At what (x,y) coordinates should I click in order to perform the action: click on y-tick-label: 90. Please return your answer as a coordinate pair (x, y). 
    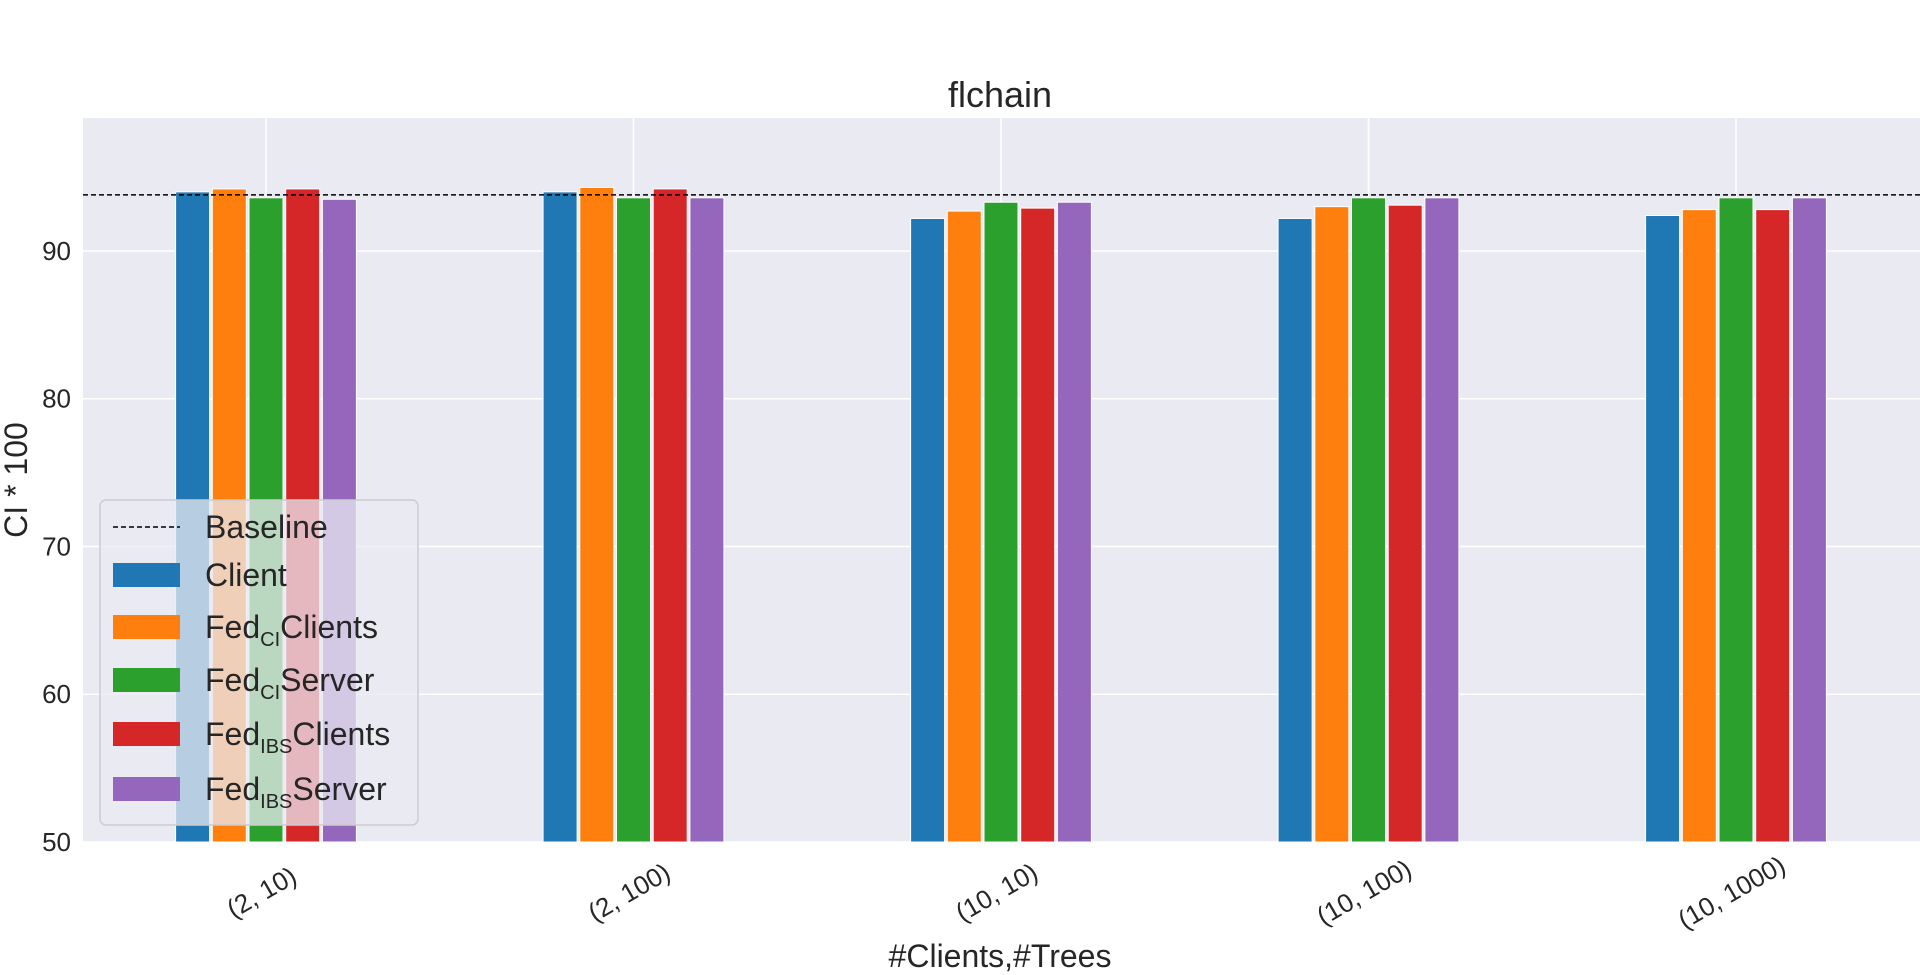
    Looking at the image, I should click on (56, 251).